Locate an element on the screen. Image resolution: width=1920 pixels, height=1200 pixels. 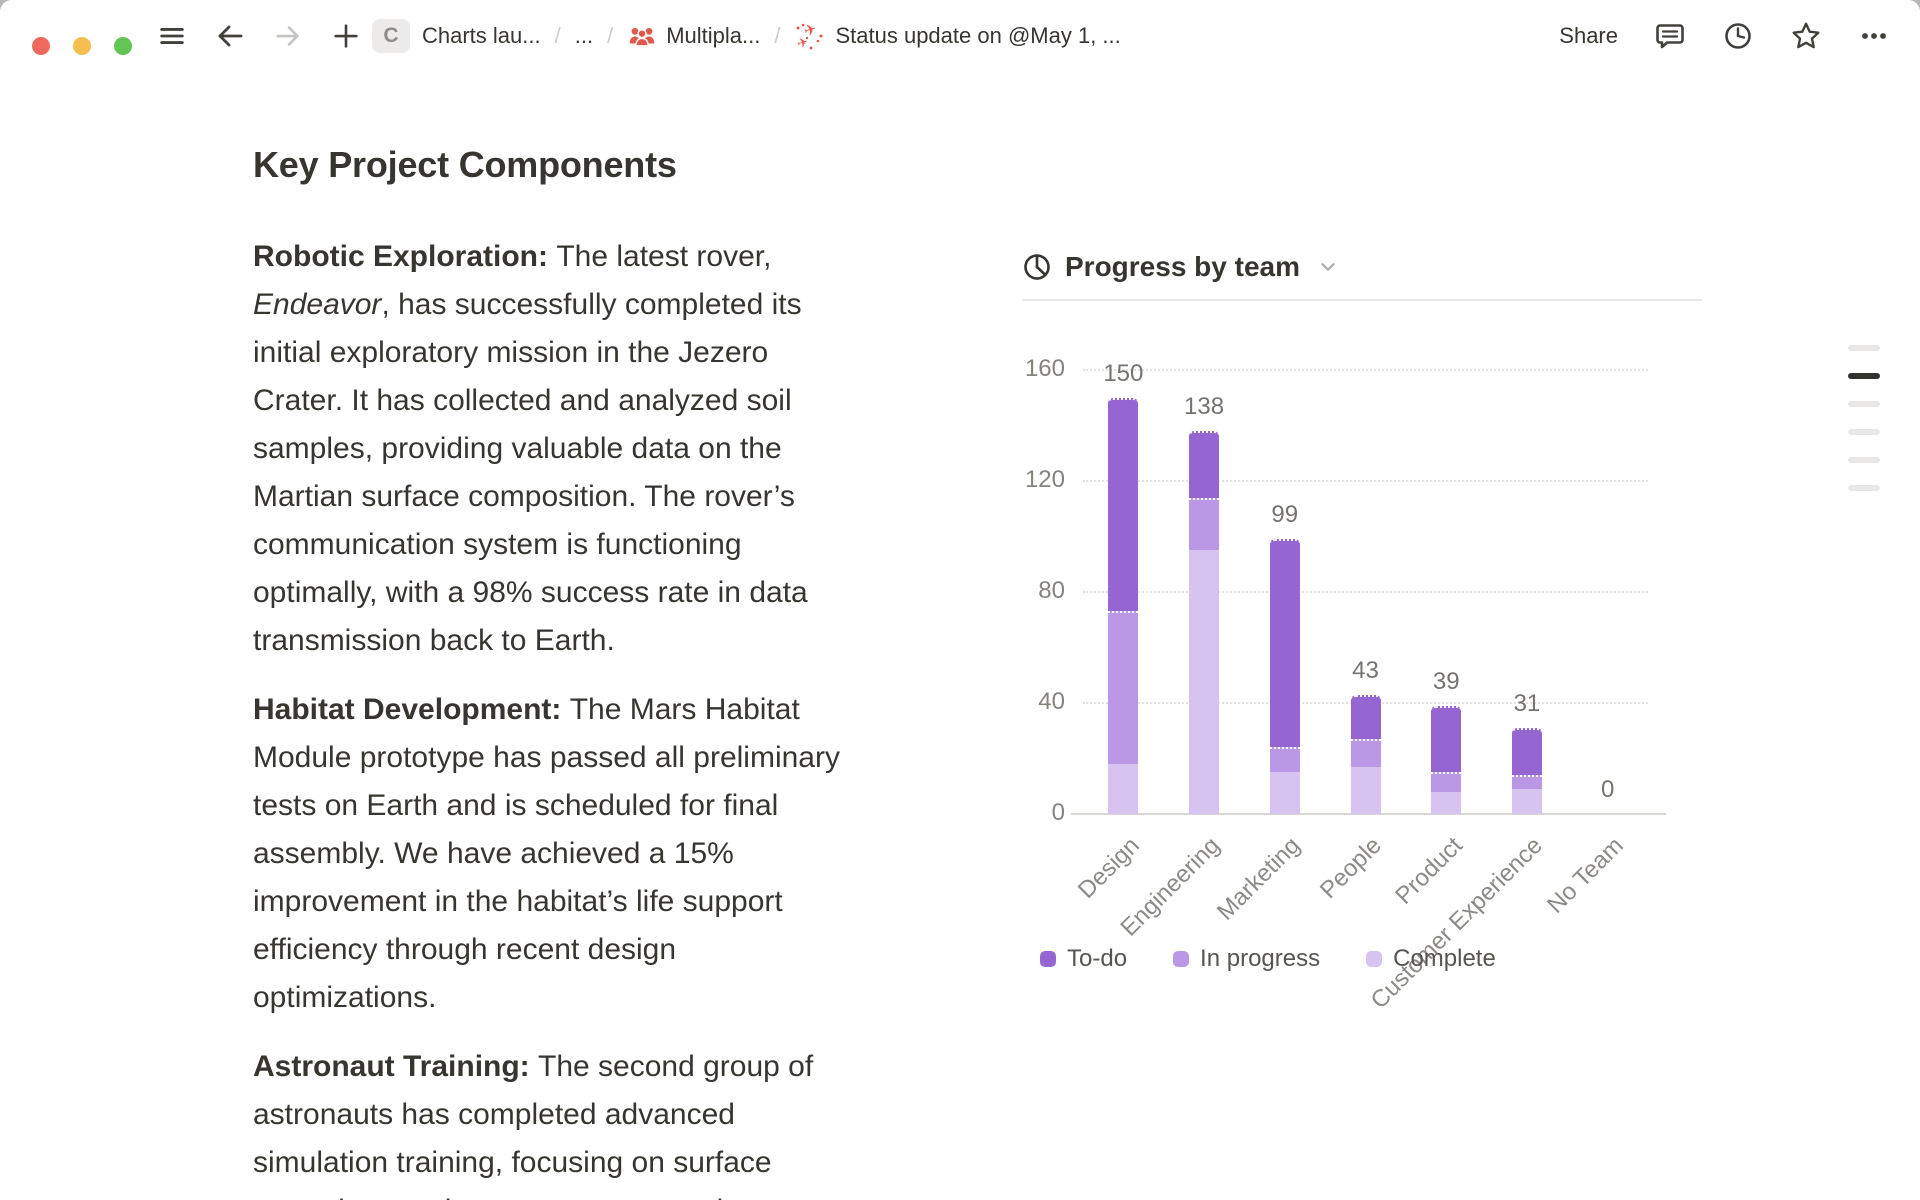
bar-total-label: 39 is located at coordinates (1446, 681).